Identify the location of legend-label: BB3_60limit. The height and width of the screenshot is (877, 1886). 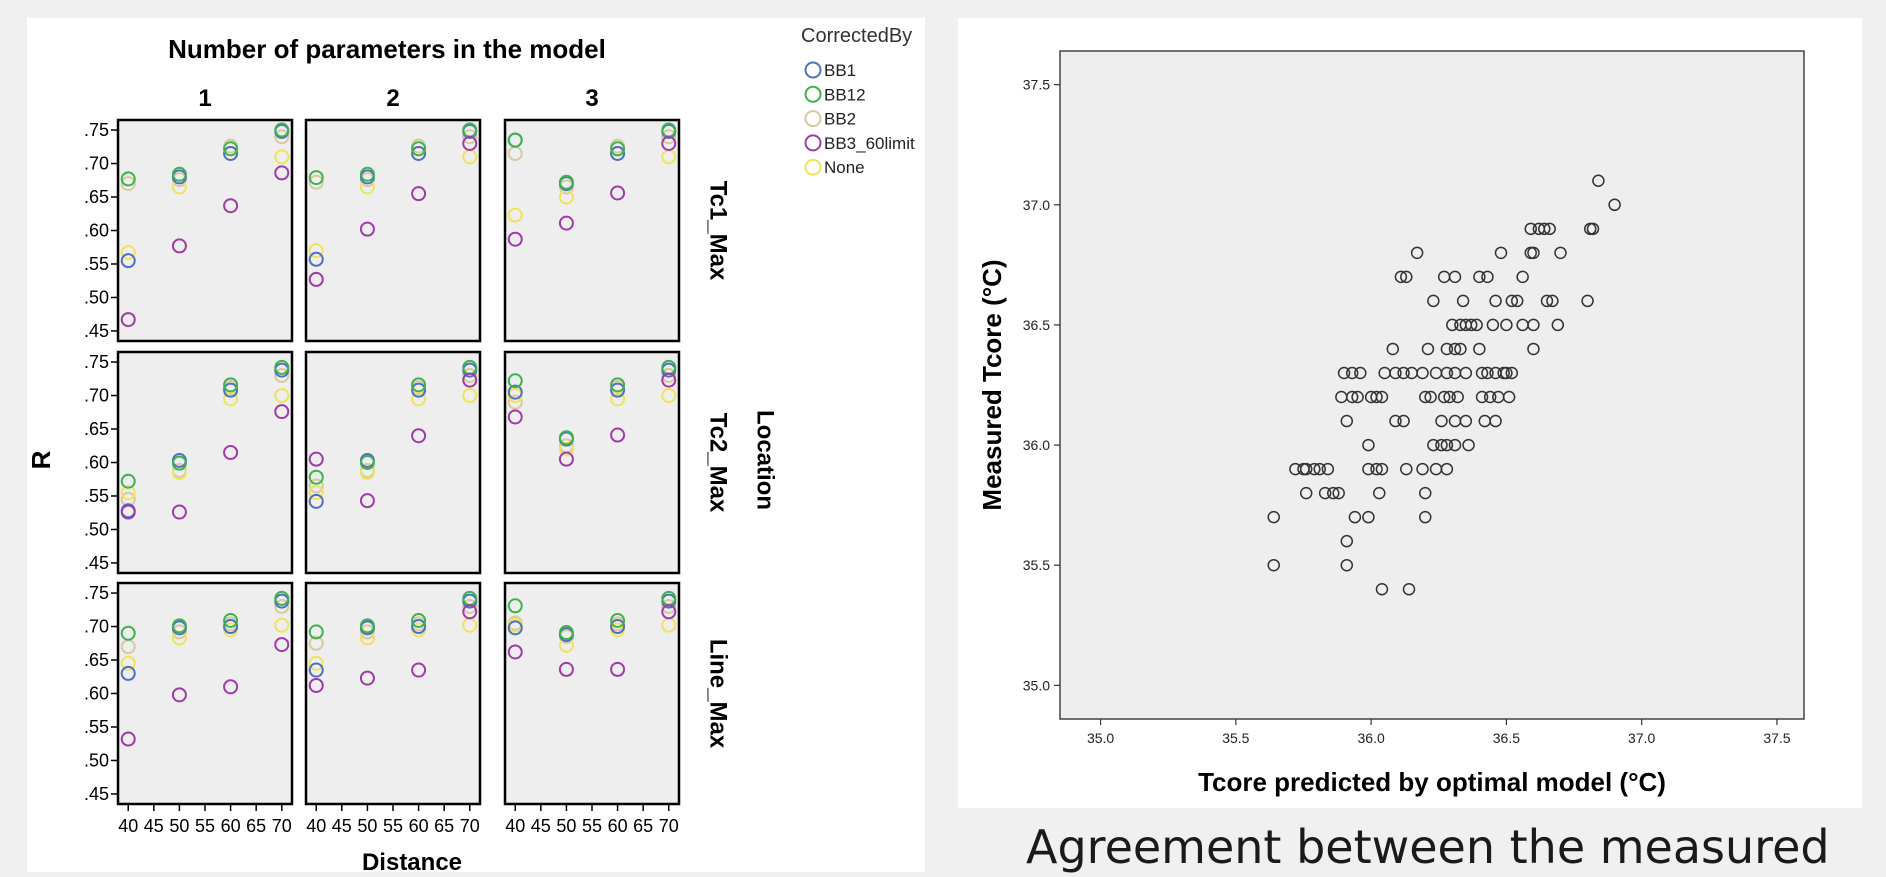
(869, 143).